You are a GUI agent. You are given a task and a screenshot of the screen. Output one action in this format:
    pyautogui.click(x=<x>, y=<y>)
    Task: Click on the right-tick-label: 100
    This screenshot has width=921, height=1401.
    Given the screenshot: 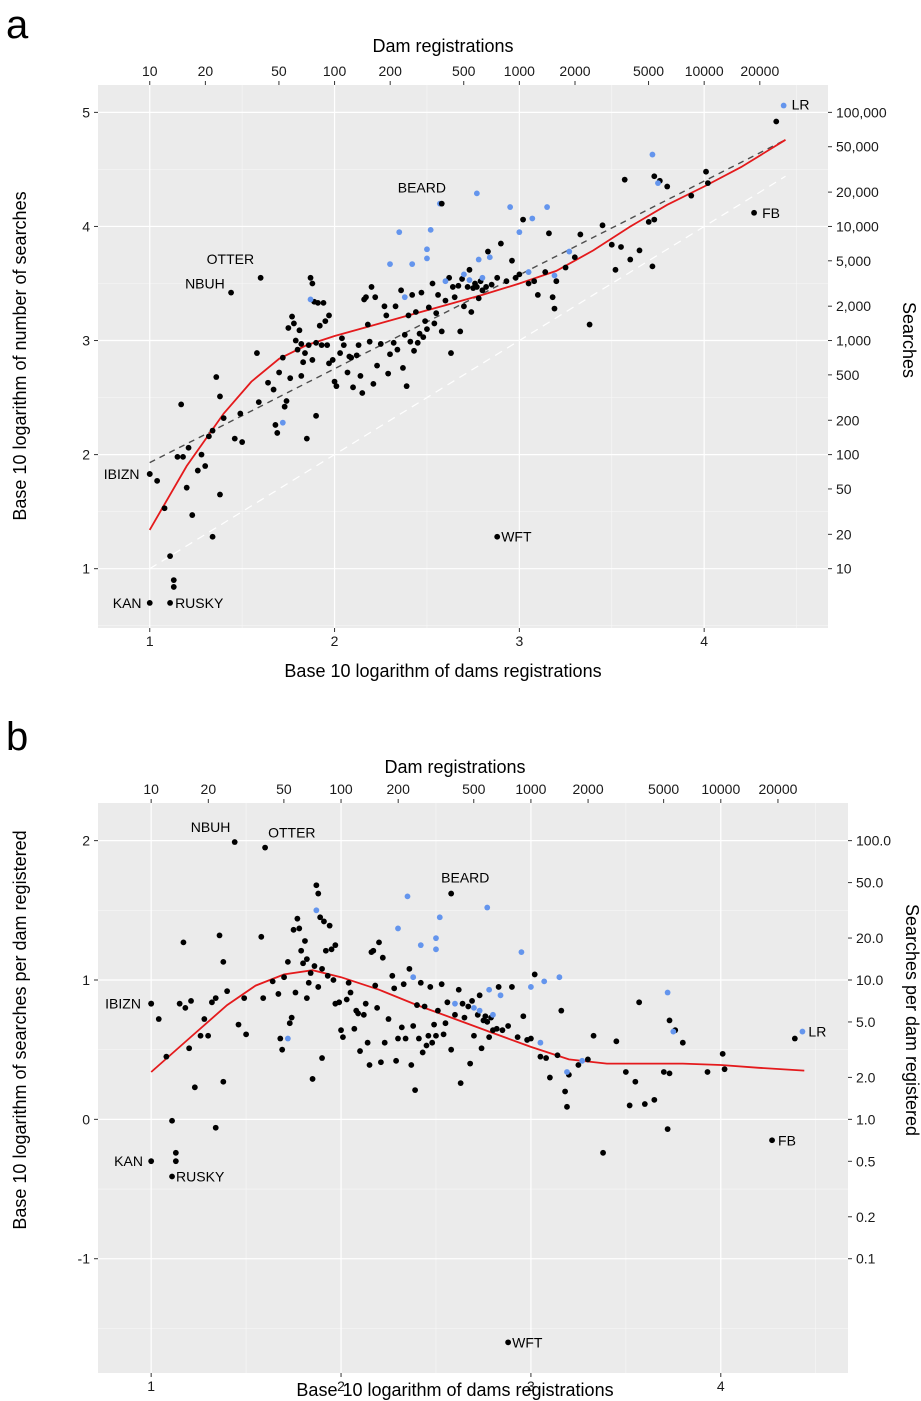 What is the action you would take?
    pyautogui.click(x=848, y=455)
    